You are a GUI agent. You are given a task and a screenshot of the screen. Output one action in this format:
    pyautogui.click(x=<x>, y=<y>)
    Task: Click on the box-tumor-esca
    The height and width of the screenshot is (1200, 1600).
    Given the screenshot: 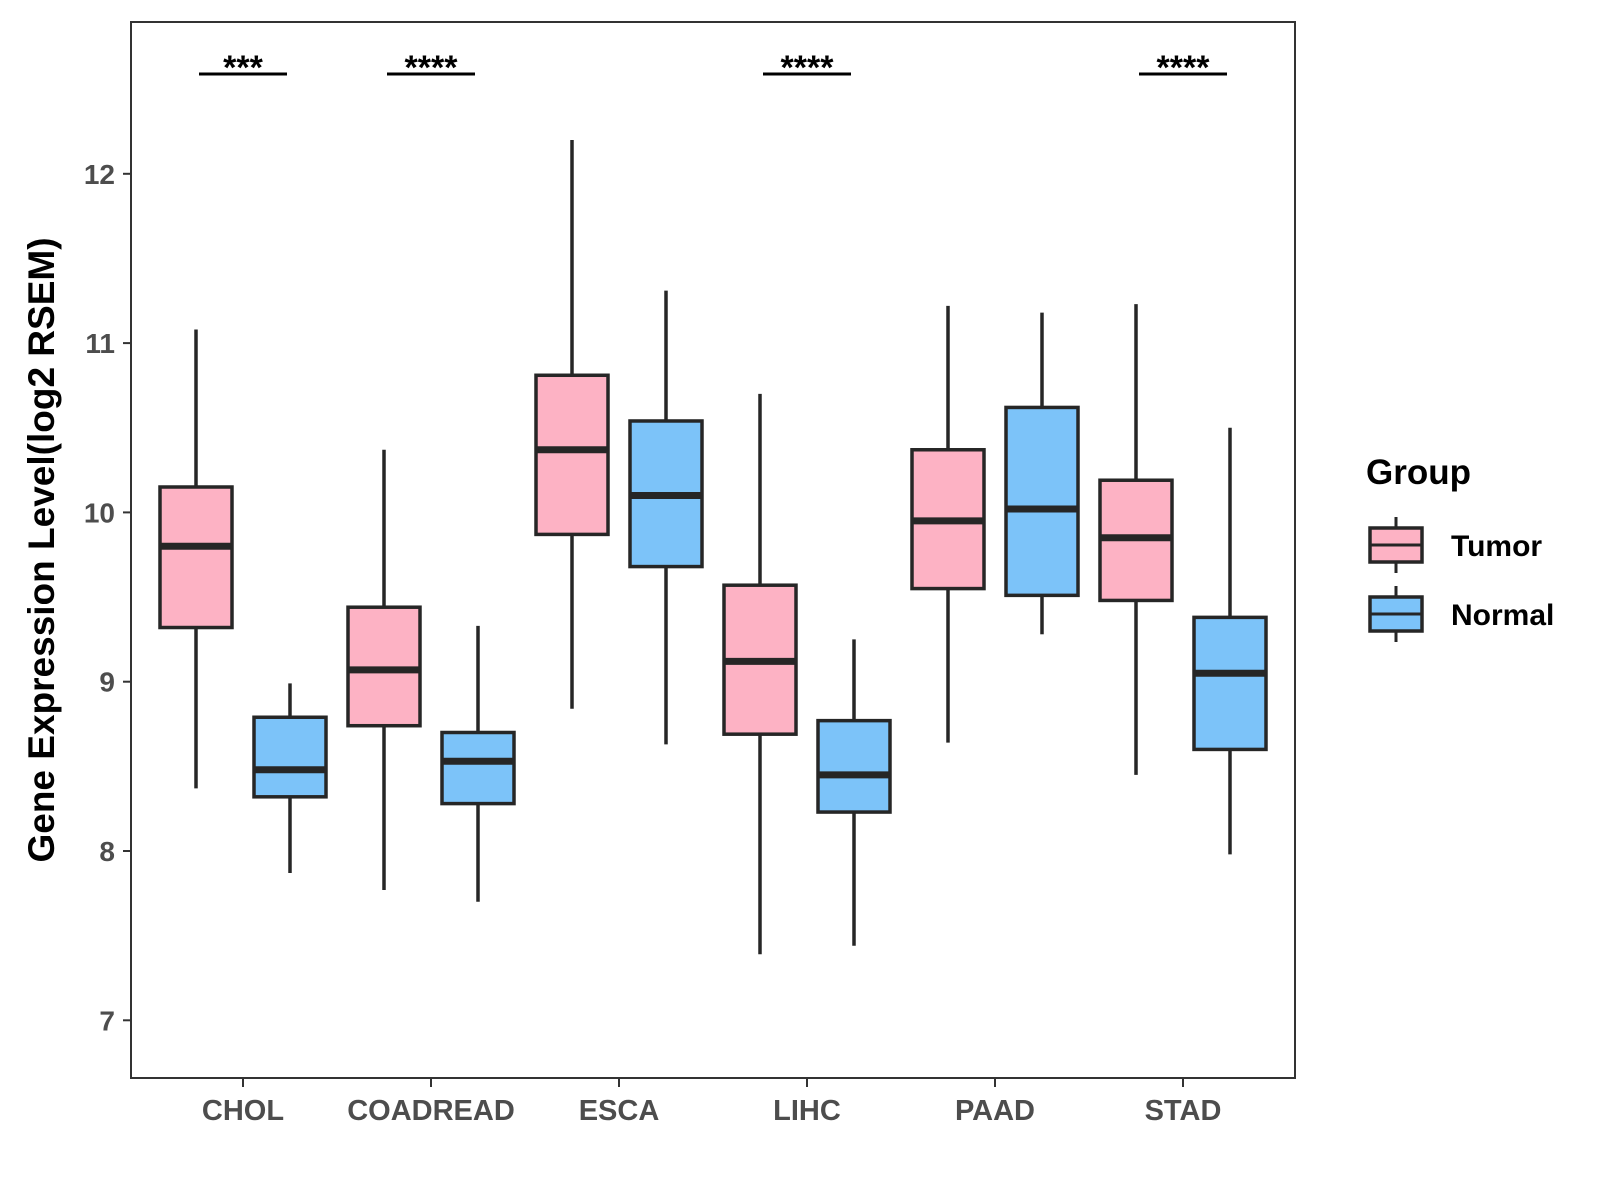 What is the action you would take?
    pyautogui.click(x=572, y=424)
    